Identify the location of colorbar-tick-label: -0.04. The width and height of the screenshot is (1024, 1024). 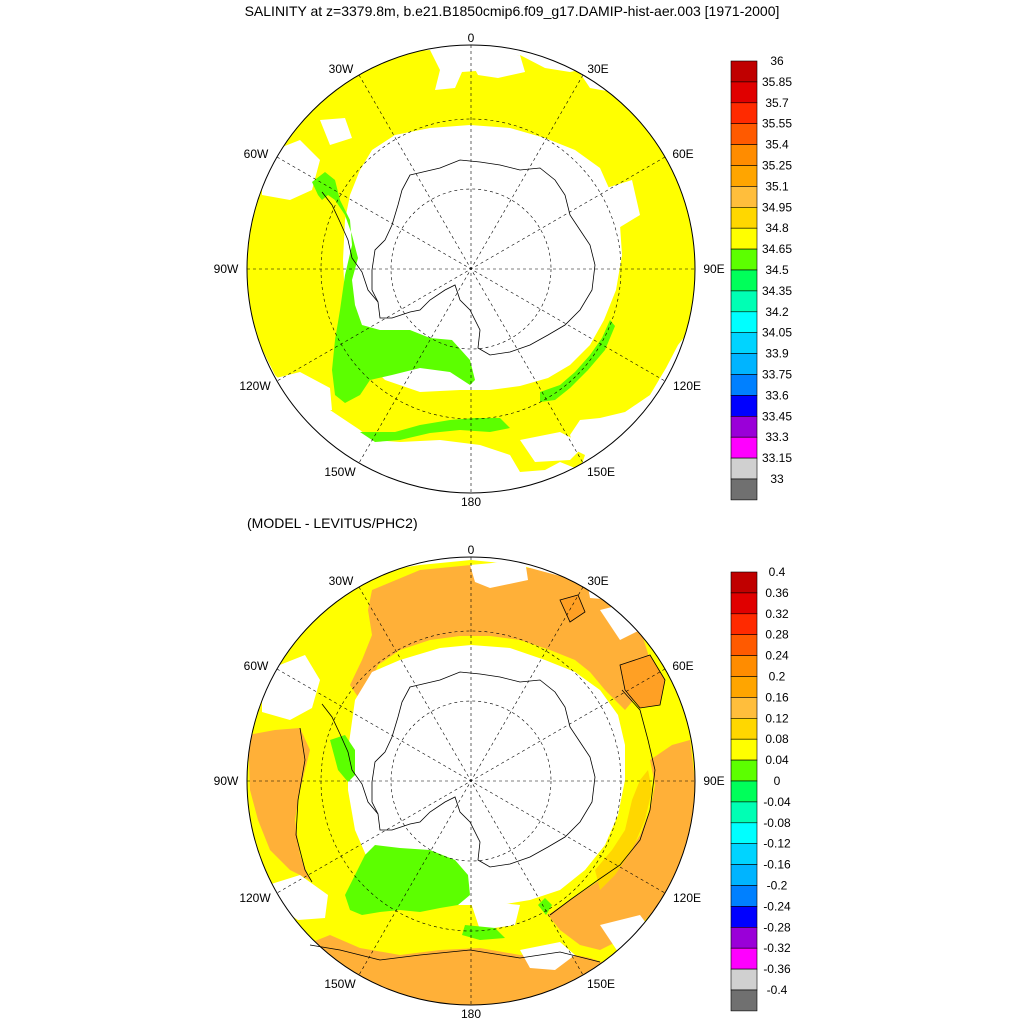
(777, 802).